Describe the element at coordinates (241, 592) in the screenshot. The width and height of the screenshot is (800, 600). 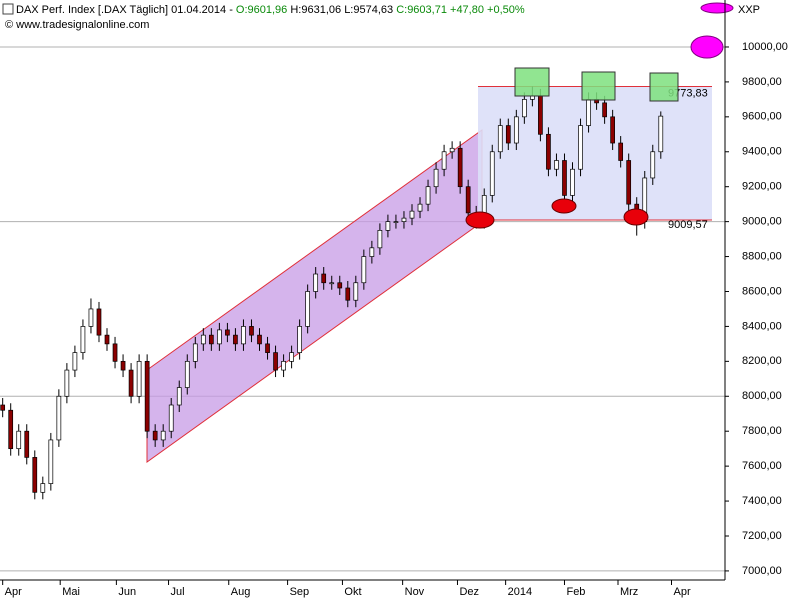
I see `x-tick-label: Aug` at that location.